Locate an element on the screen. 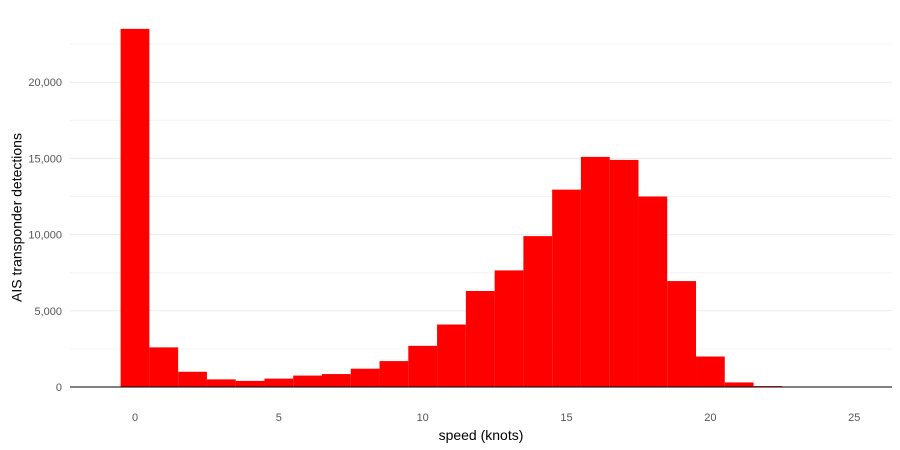 This screenshot has height=450, width=900. x-axis-tick-labels: 0 5 10 15 20 25 is located at coordinates (496, 418).